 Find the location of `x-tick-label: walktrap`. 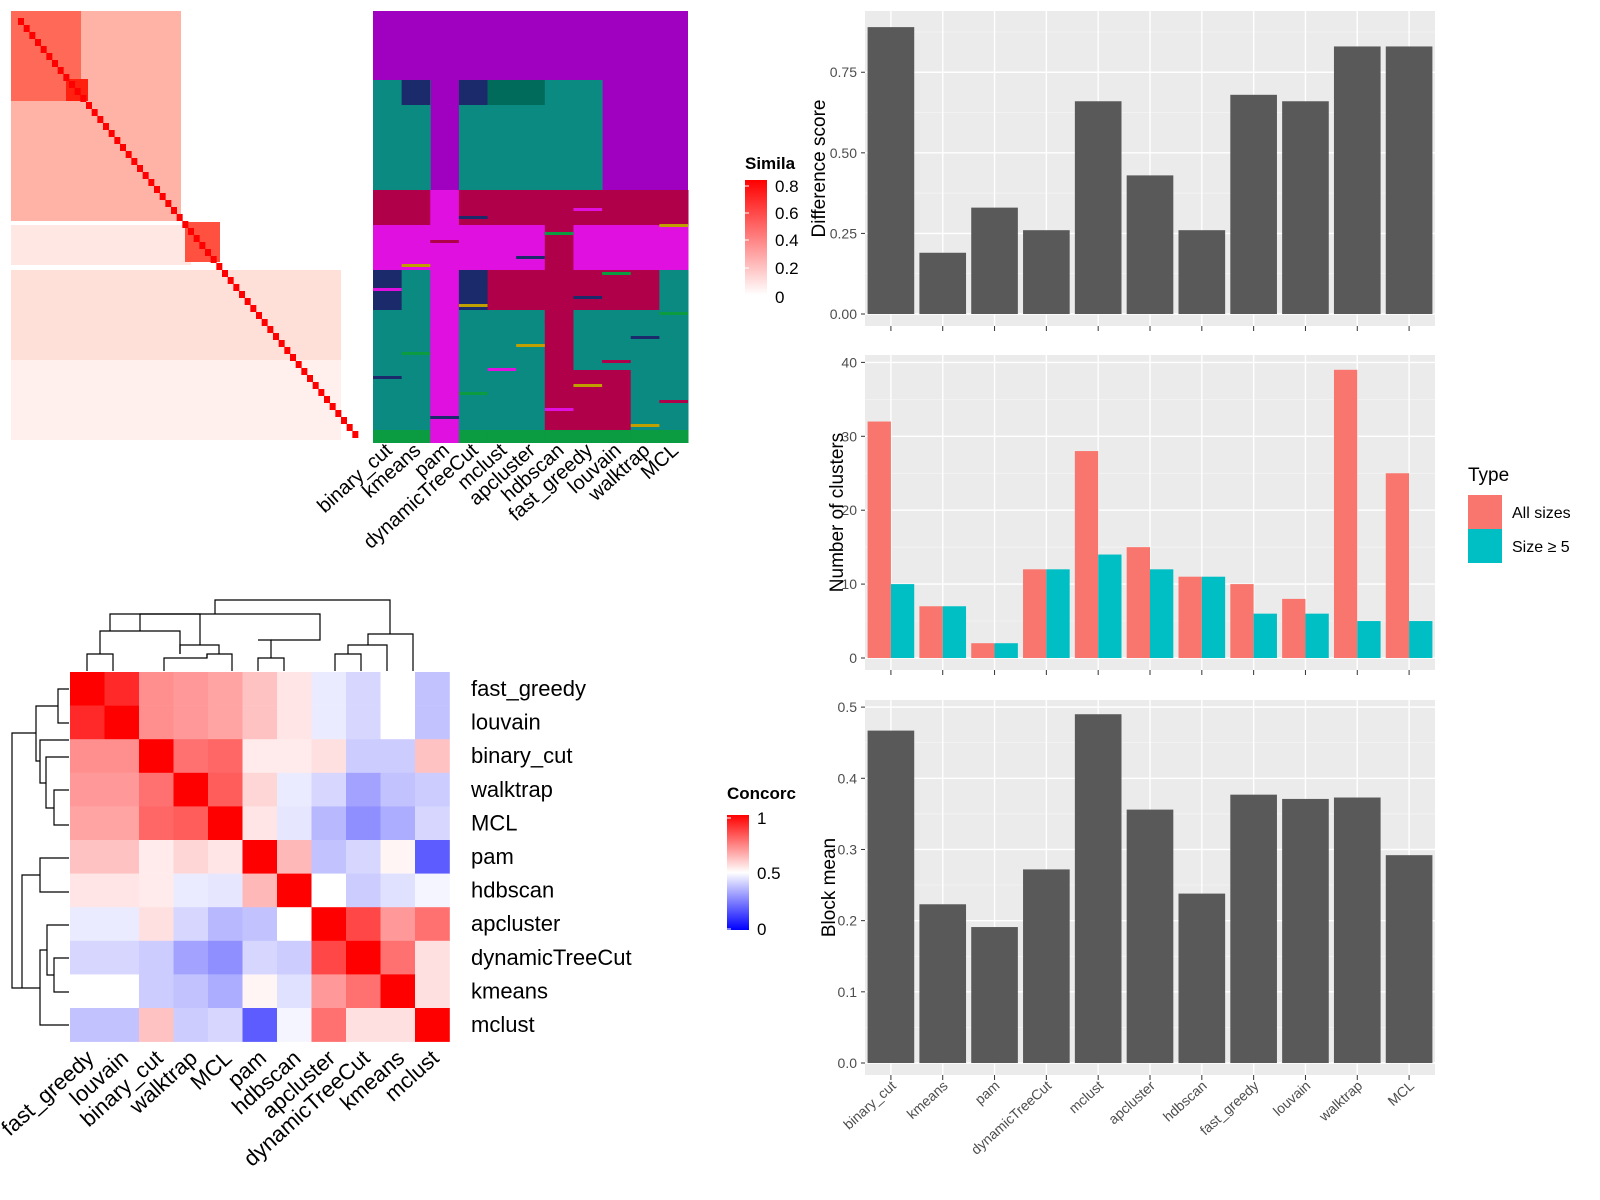

x-tick-label: walktrap is located at coordinates (1340, 1101).